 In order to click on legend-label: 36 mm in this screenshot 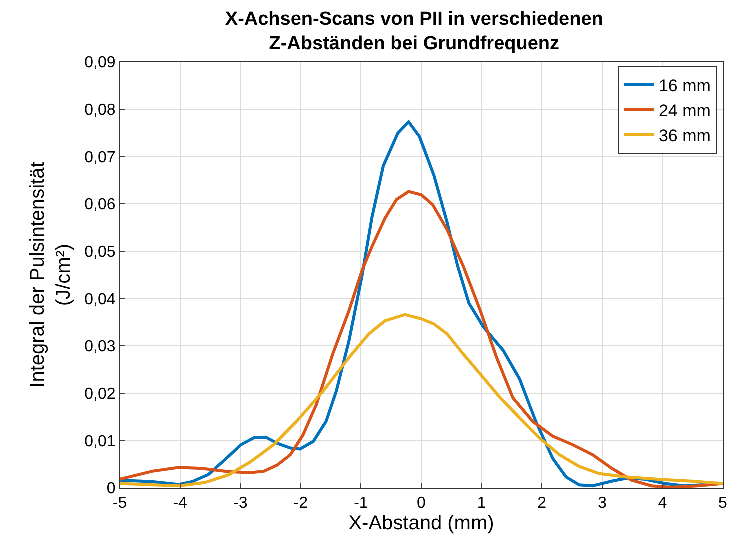, I will do `click(684, 136)`.